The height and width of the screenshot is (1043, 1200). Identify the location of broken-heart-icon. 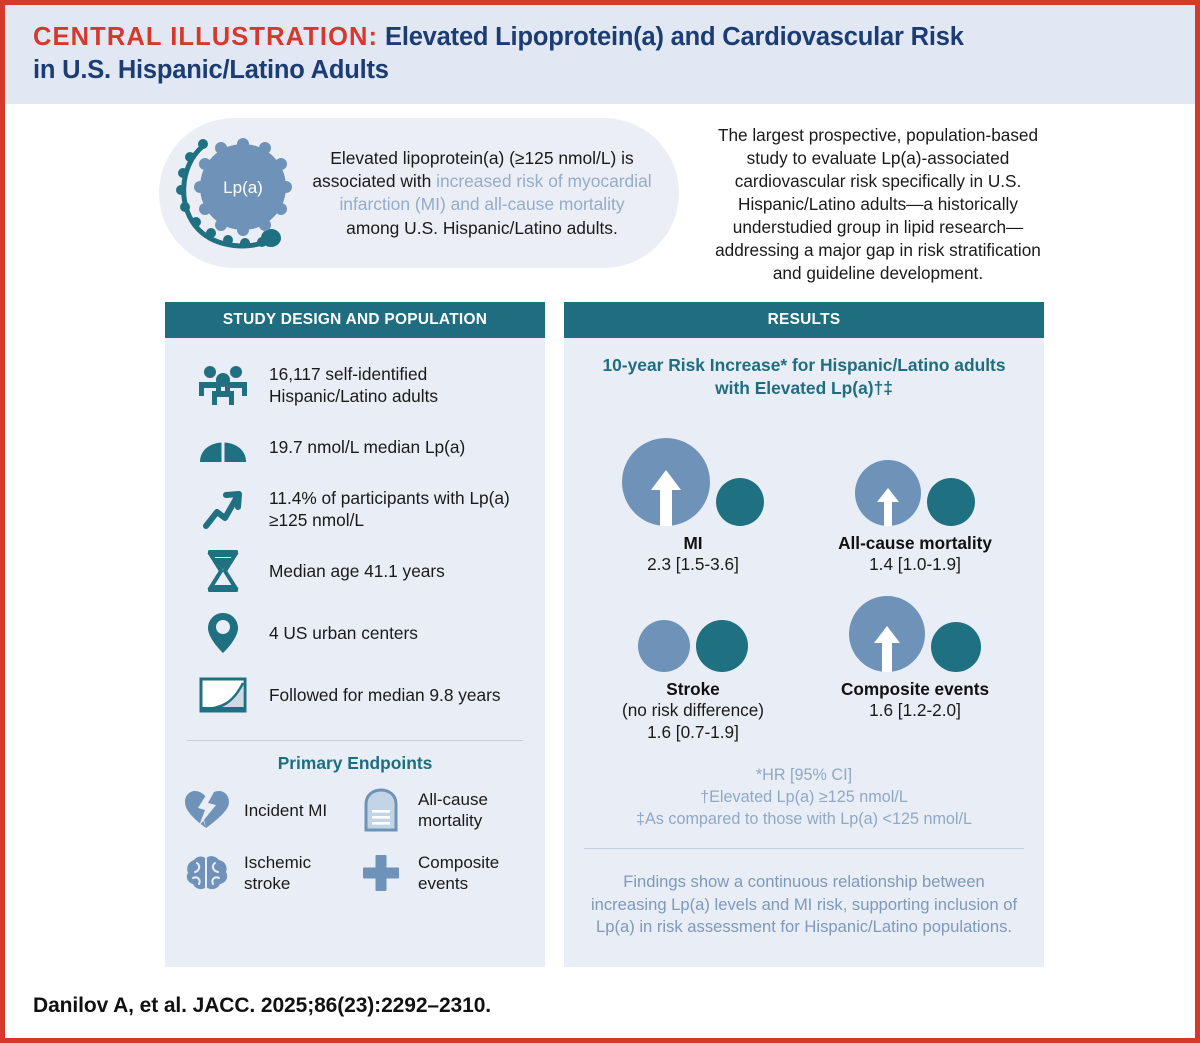
(207, 810).